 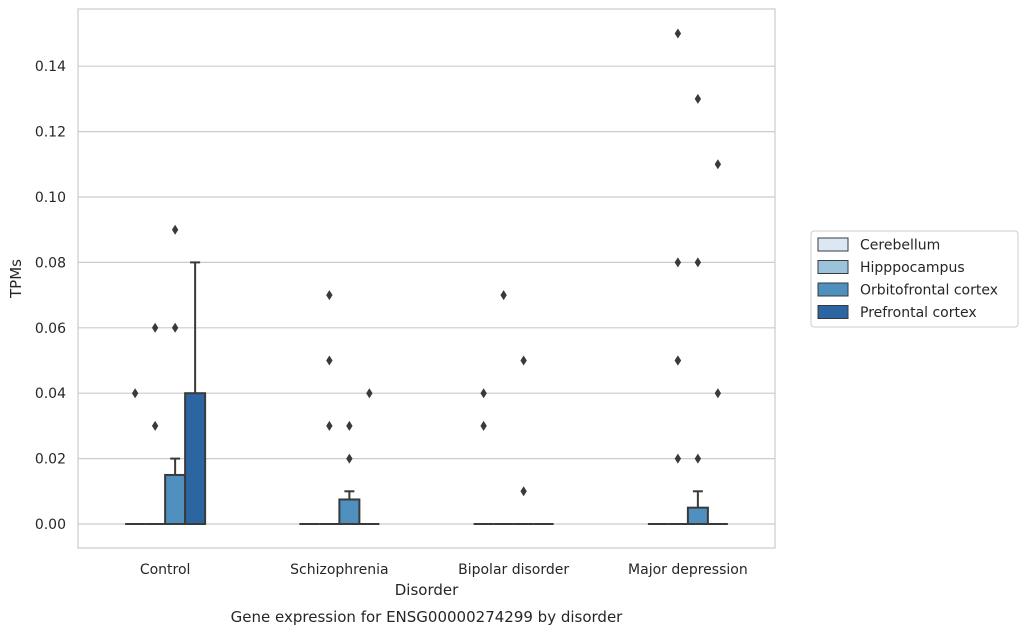 I want to click on x-axis-label: Disorder, so click(x=427, y=590).